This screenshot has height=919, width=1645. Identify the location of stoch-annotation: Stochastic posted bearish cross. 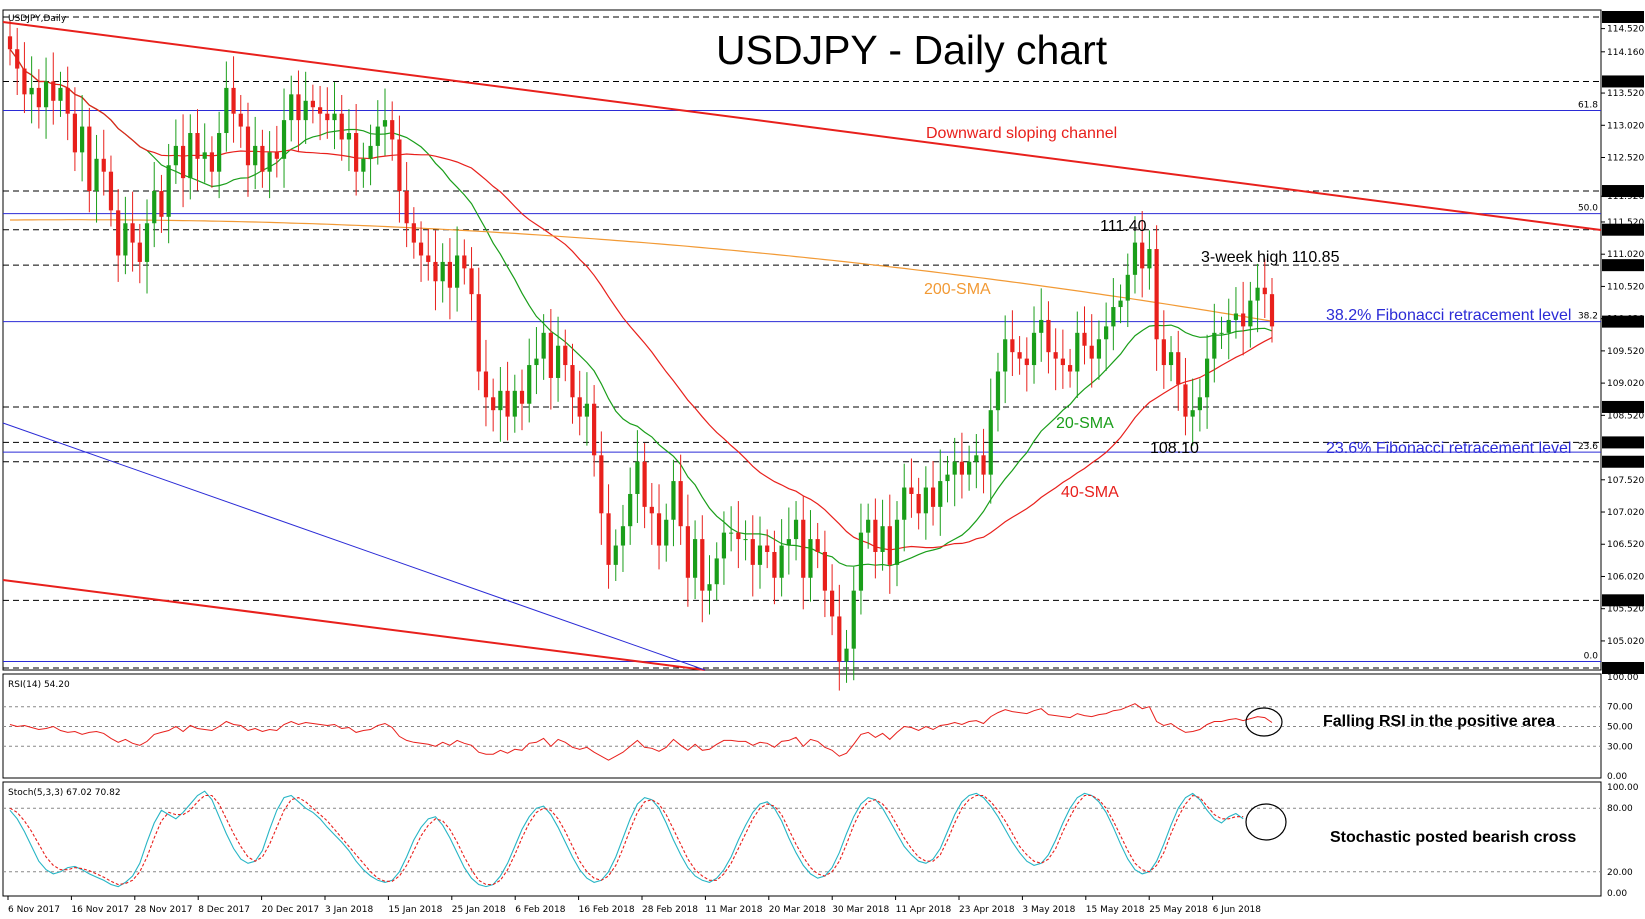
(1453, 837).